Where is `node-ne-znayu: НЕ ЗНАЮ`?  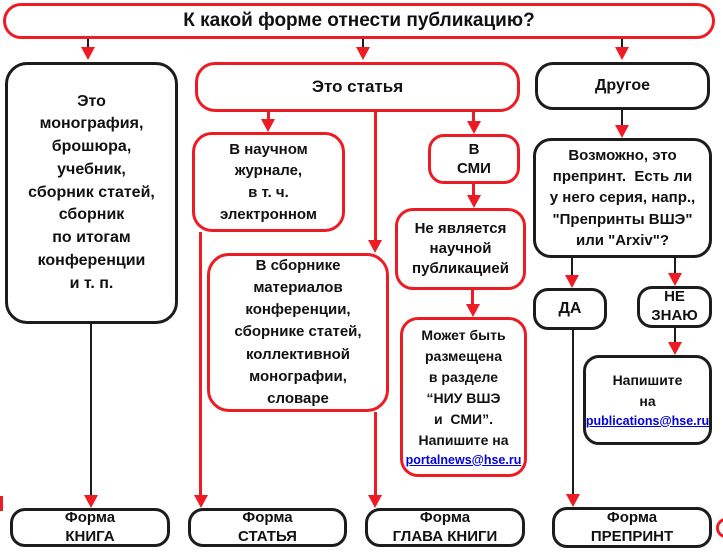
node-ne-znayu: НЕ ЗНАЮ is located at coordinates (674, 307).